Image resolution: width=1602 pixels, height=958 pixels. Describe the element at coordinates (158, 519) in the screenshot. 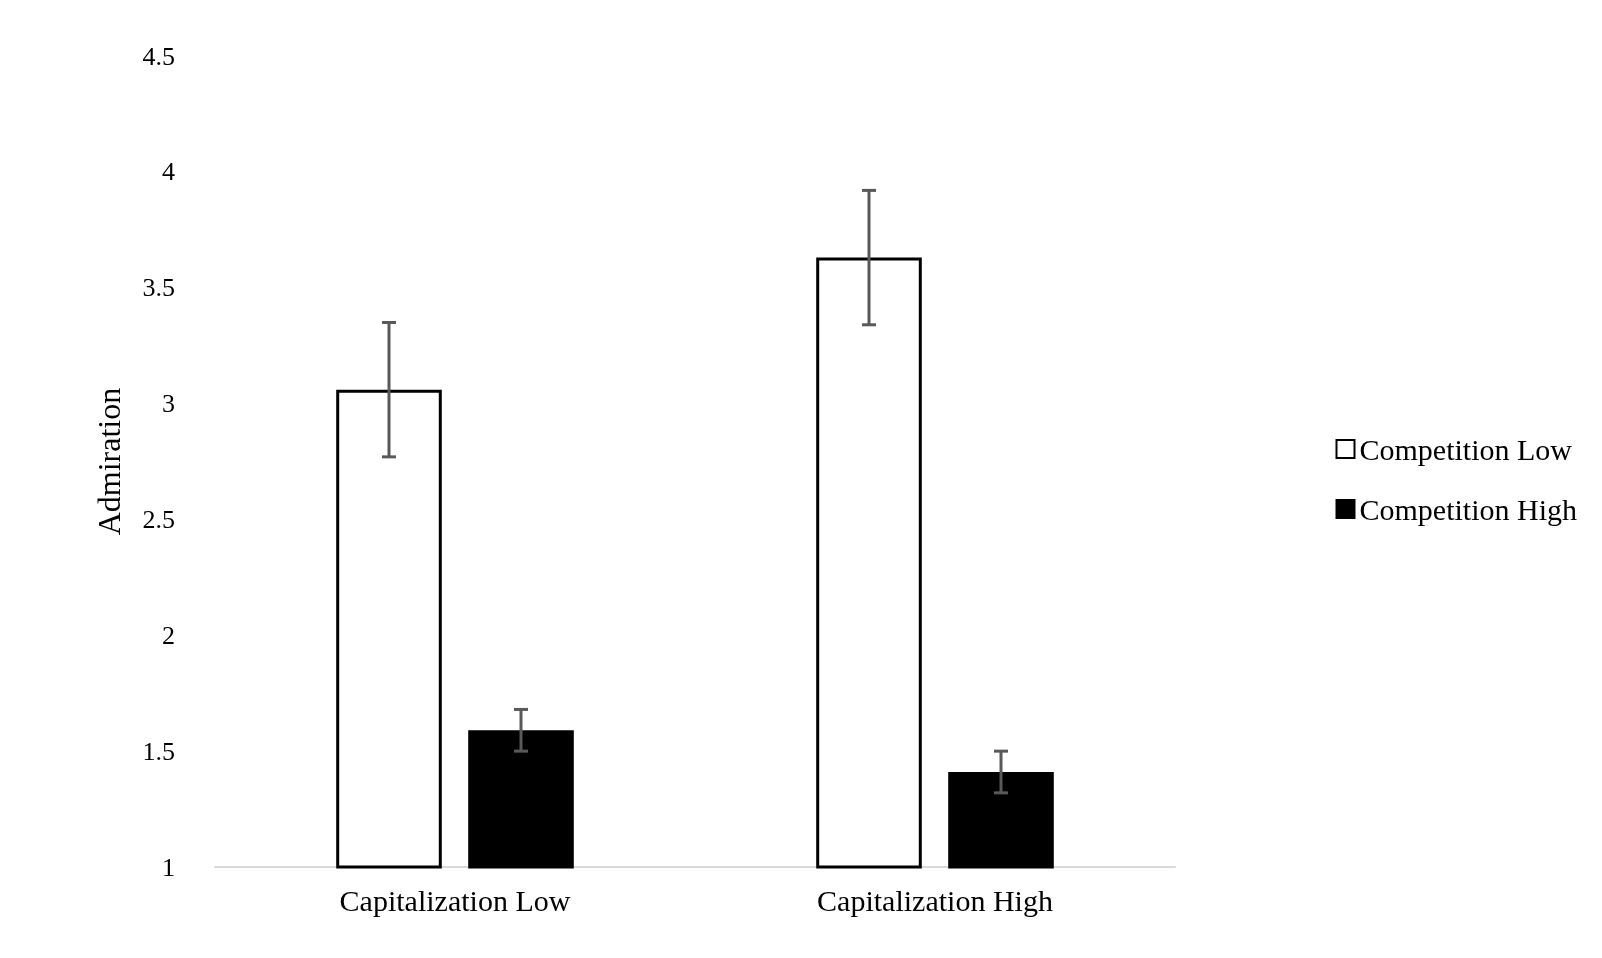

I see `y-tick-label: 2.5` at that location.